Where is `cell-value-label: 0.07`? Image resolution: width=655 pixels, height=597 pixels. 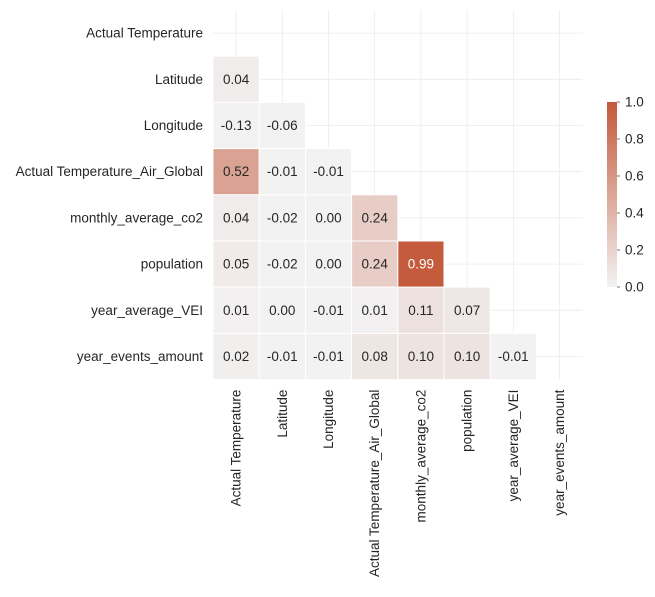
cell-value-label: 0.07 is located at coordinates (467, 310).